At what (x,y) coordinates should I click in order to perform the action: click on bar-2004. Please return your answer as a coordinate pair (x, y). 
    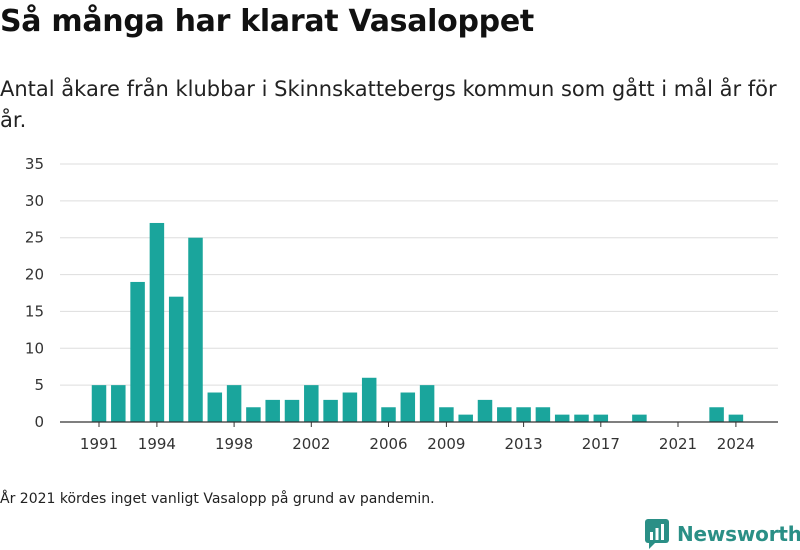
    Looking at the image, I should click on (350, 407).